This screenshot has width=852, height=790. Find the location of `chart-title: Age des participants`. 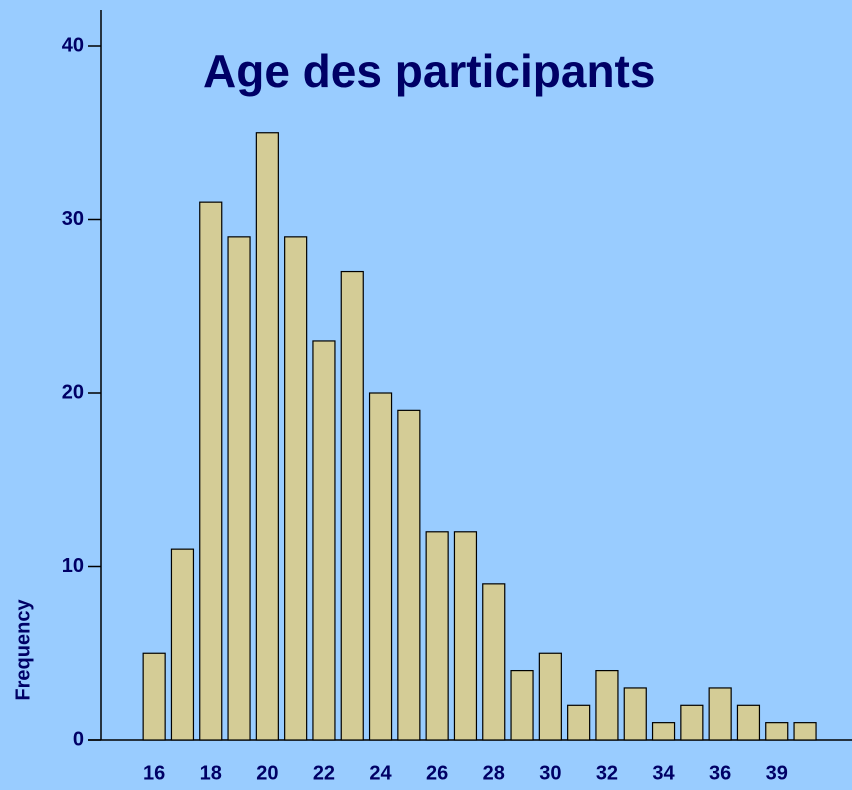

chart-title: Age des participants is located at coordinates (429, 71).